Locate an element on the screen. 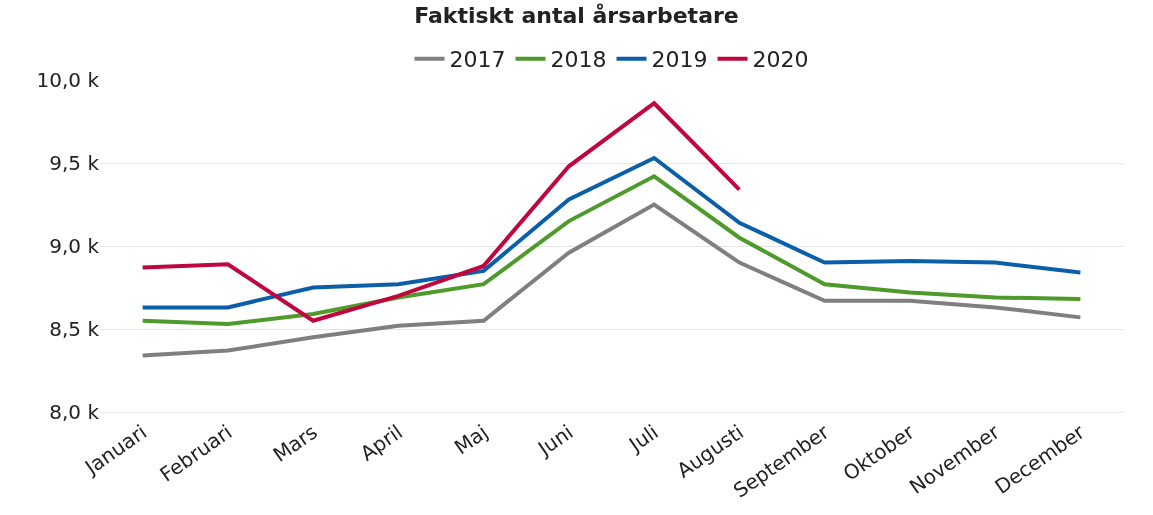 Image resolution: width=1153 pixels, height=515 pixels. x-tick-label: Maj is located at coordinates (471, 439).